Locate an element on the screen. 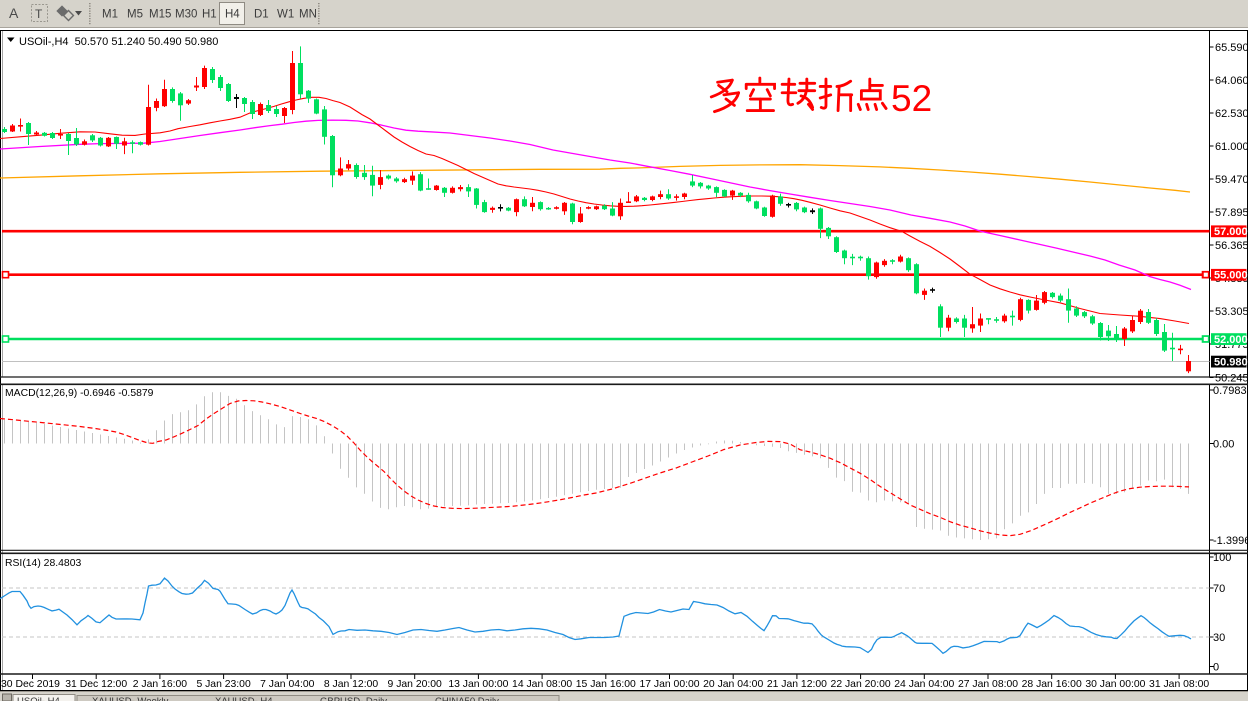  svg-text: A is located at coordinates (14, 13).